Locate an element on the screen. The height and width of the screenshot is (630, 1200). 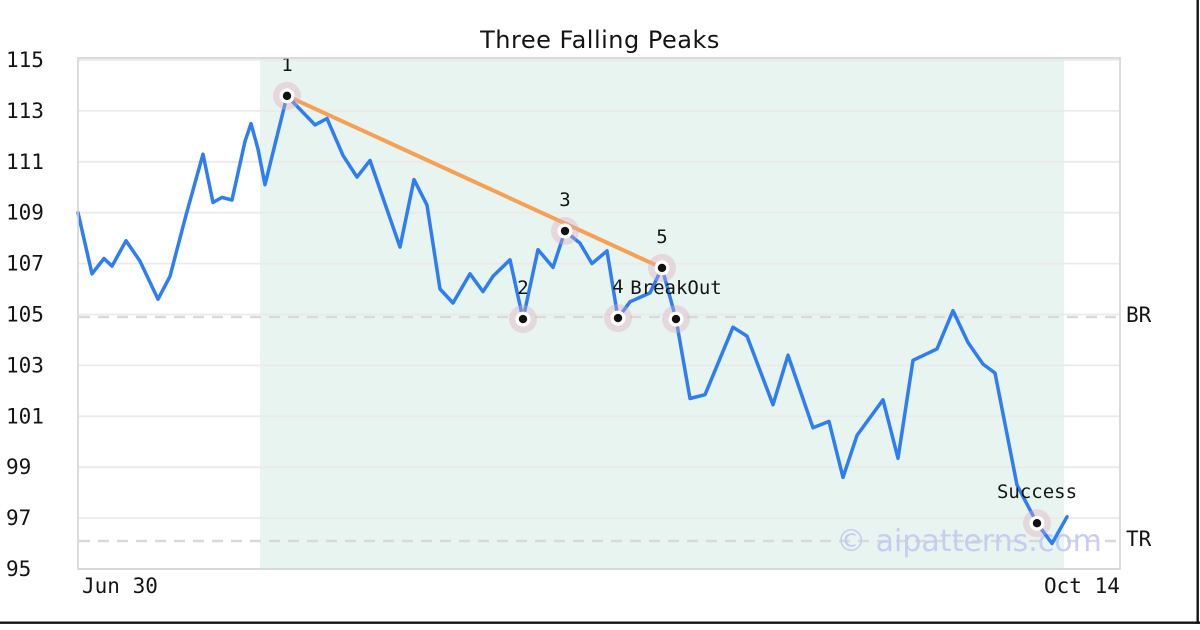
annotation-label: Success is located at coordinates (1037, 492).